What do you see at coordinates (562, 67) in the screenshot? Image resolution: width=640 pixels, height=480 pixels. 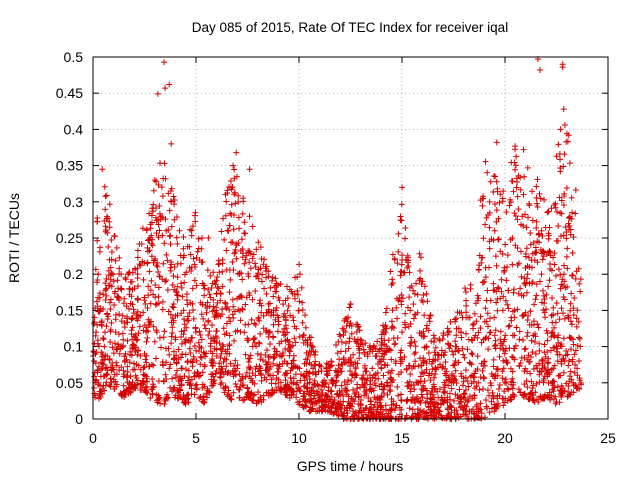 I see `data-point-outlier` at bounding box center [562, 67].